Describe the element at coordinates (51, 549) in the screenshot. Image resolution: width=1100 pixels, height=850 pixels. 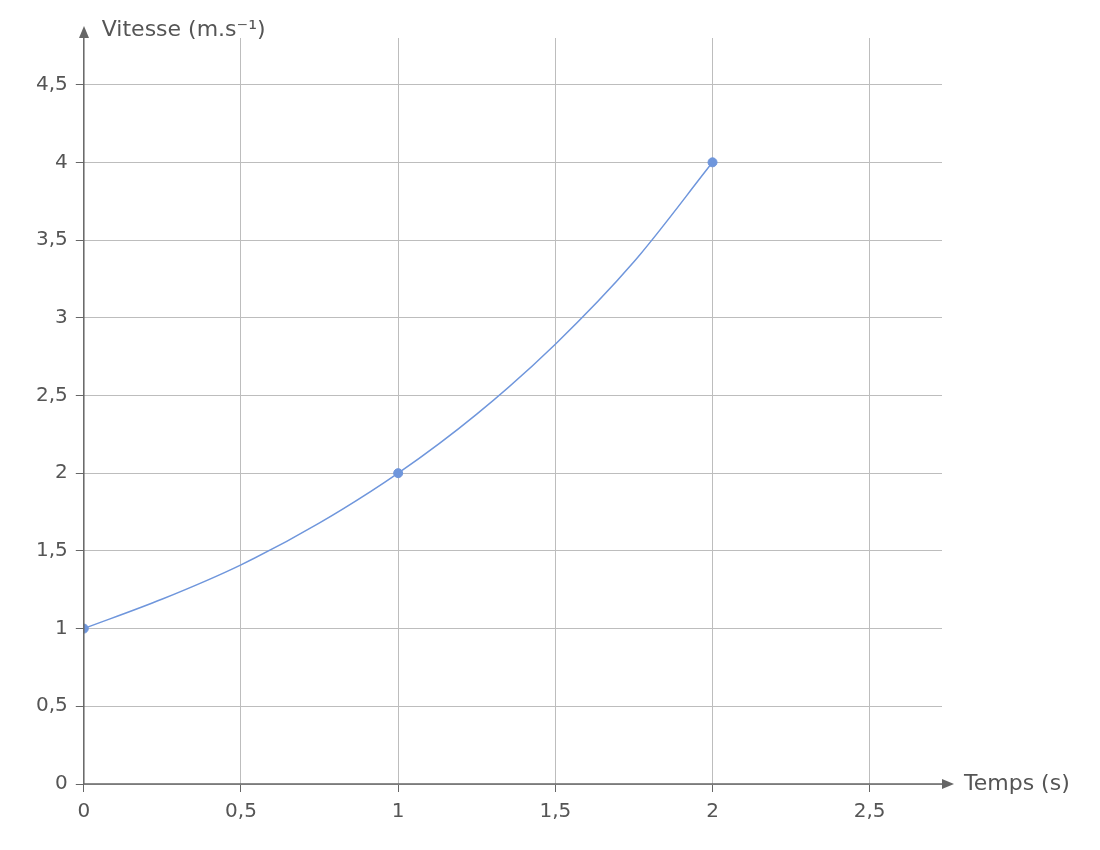
I see `y-tick-label: 1,5` at that location.